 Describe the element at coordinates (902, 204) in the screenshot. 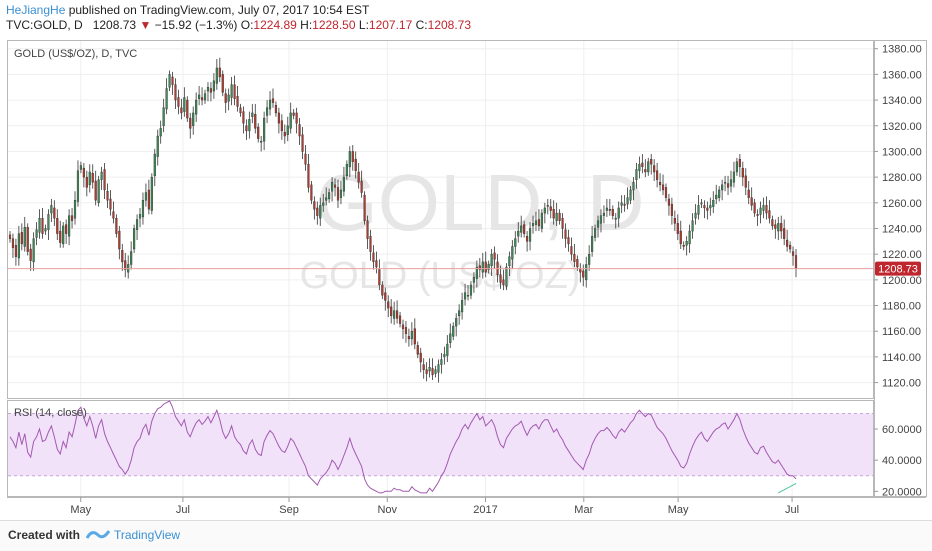

I see `y-tick-label: 1260.00` at that location.